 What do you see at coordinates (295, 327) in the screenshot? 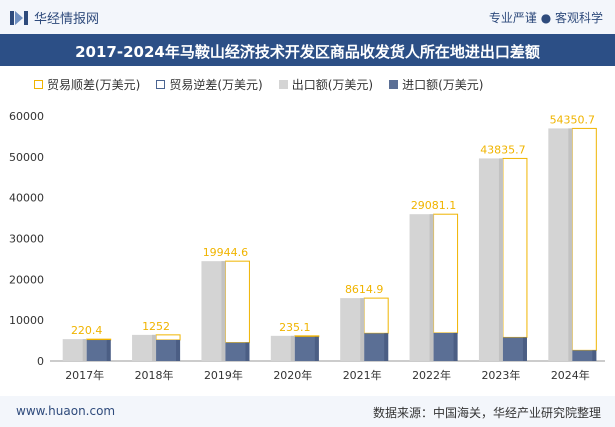
I see `surplus-data-label: 235.1` at bounding box center [295, 327].